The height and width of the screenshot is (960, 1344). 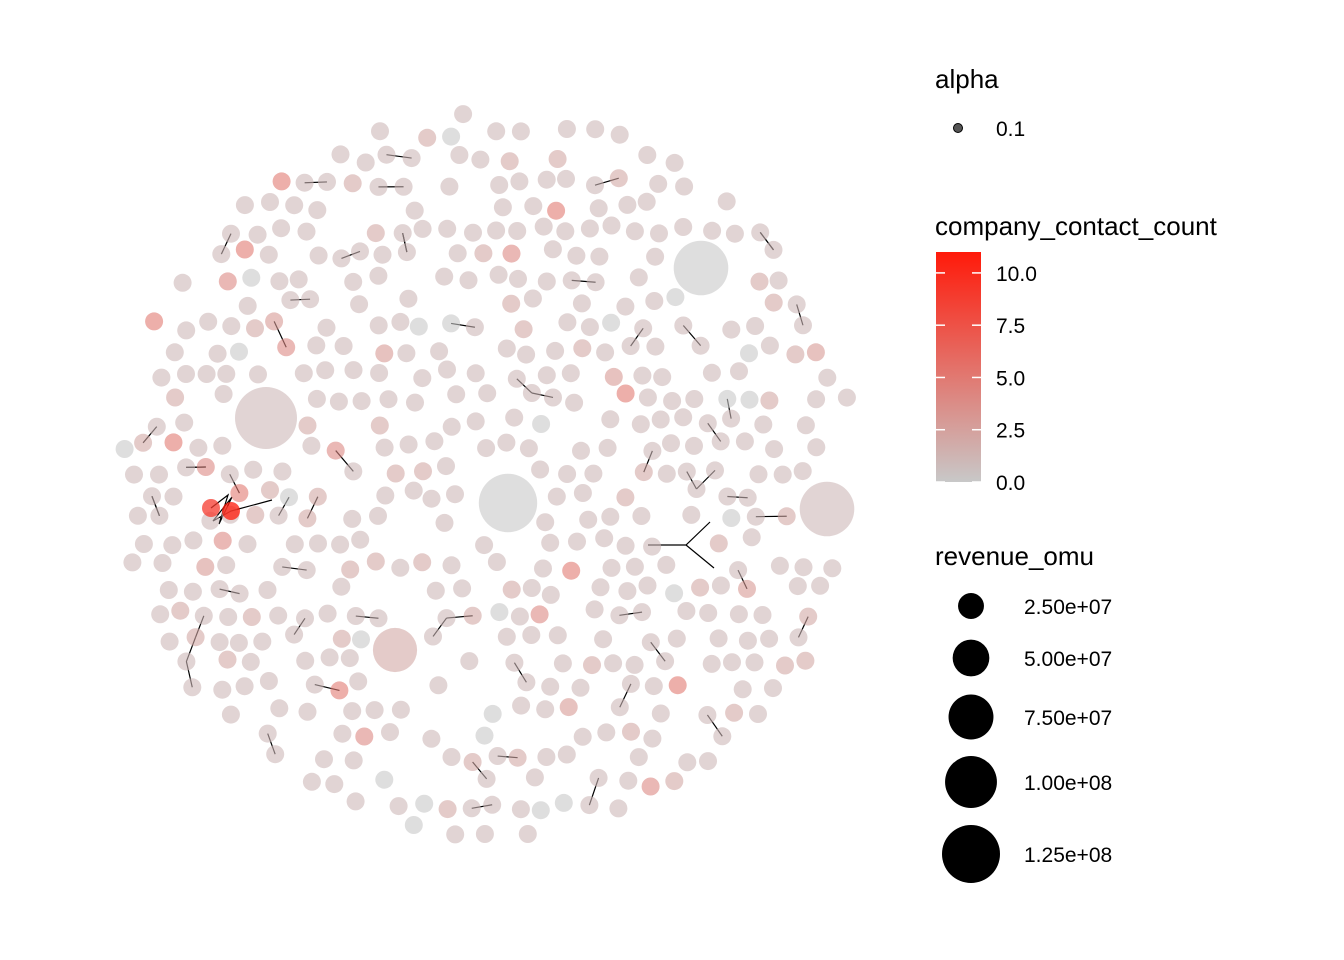 I want to click on size-key-label: 1.25e+08, so click(x=1068, y=855).